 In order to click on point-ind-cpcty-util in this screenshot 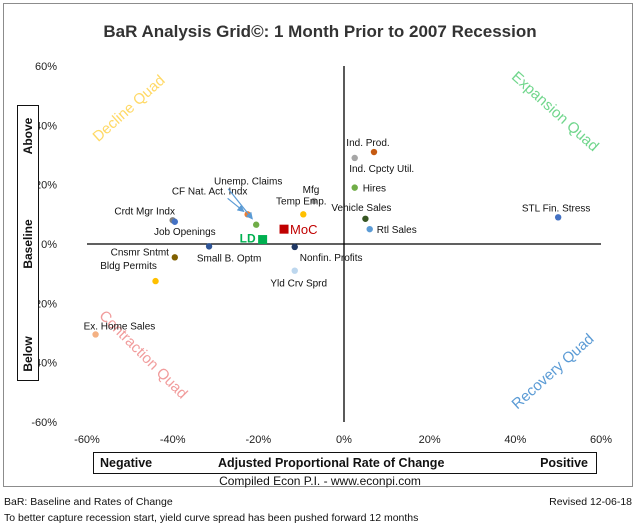, I will do `click(354, 158)`.